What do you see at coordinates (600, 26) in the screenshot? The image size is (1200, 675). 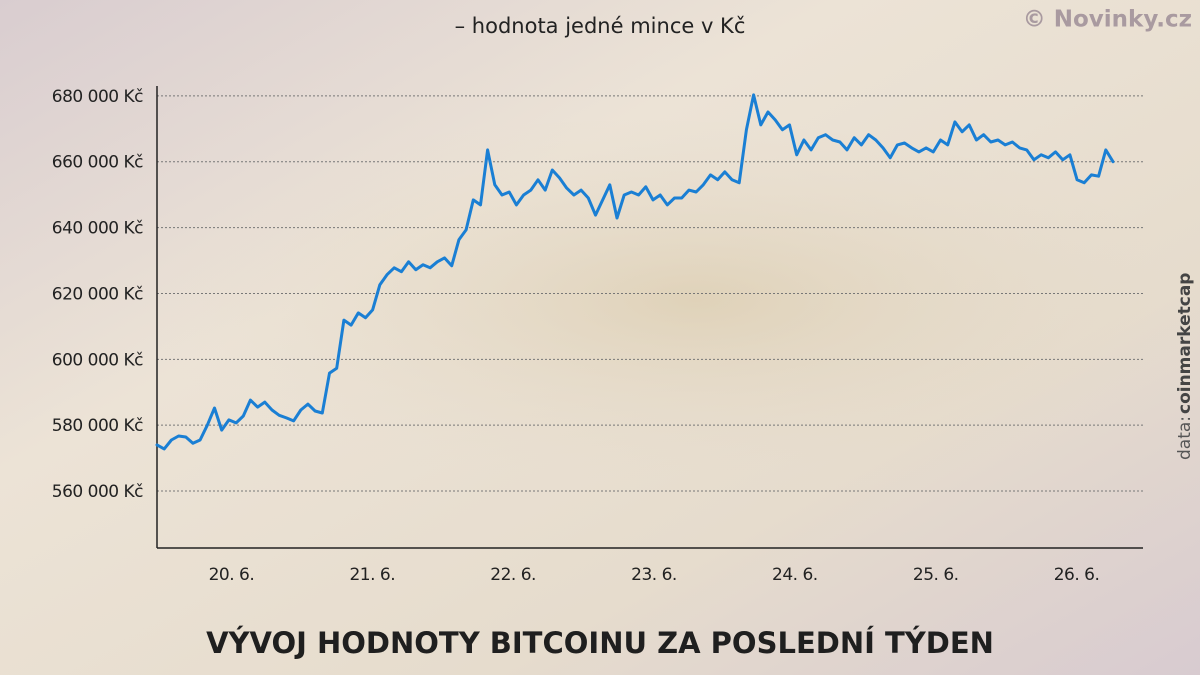 I see `chart-subtitle: – hodnota jedné mince v Kč` at bounding box center [600, 26].